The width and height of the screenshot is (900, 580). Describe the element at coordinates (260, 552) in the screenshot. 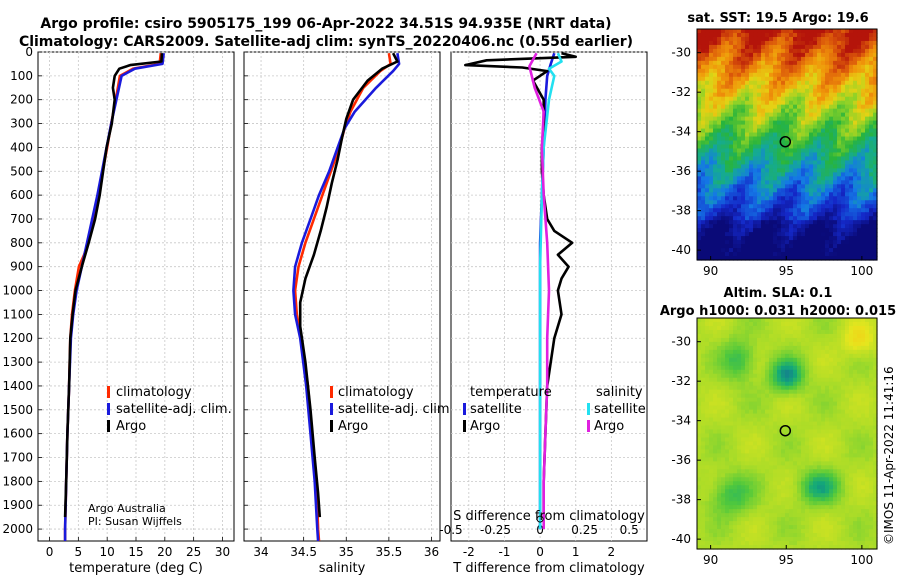

I see `x-tick-label: 34` at that location.